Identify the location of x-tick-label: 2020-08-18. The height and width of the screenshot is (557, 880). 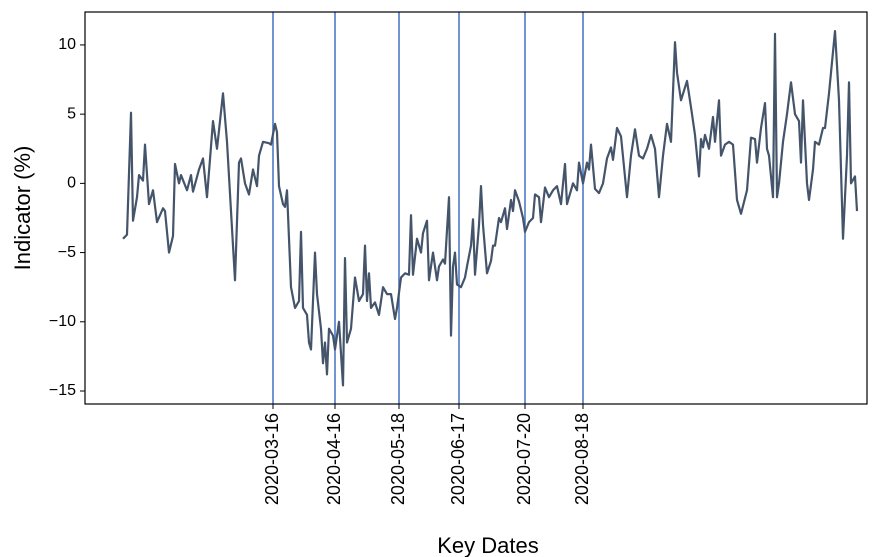
(582, 459).